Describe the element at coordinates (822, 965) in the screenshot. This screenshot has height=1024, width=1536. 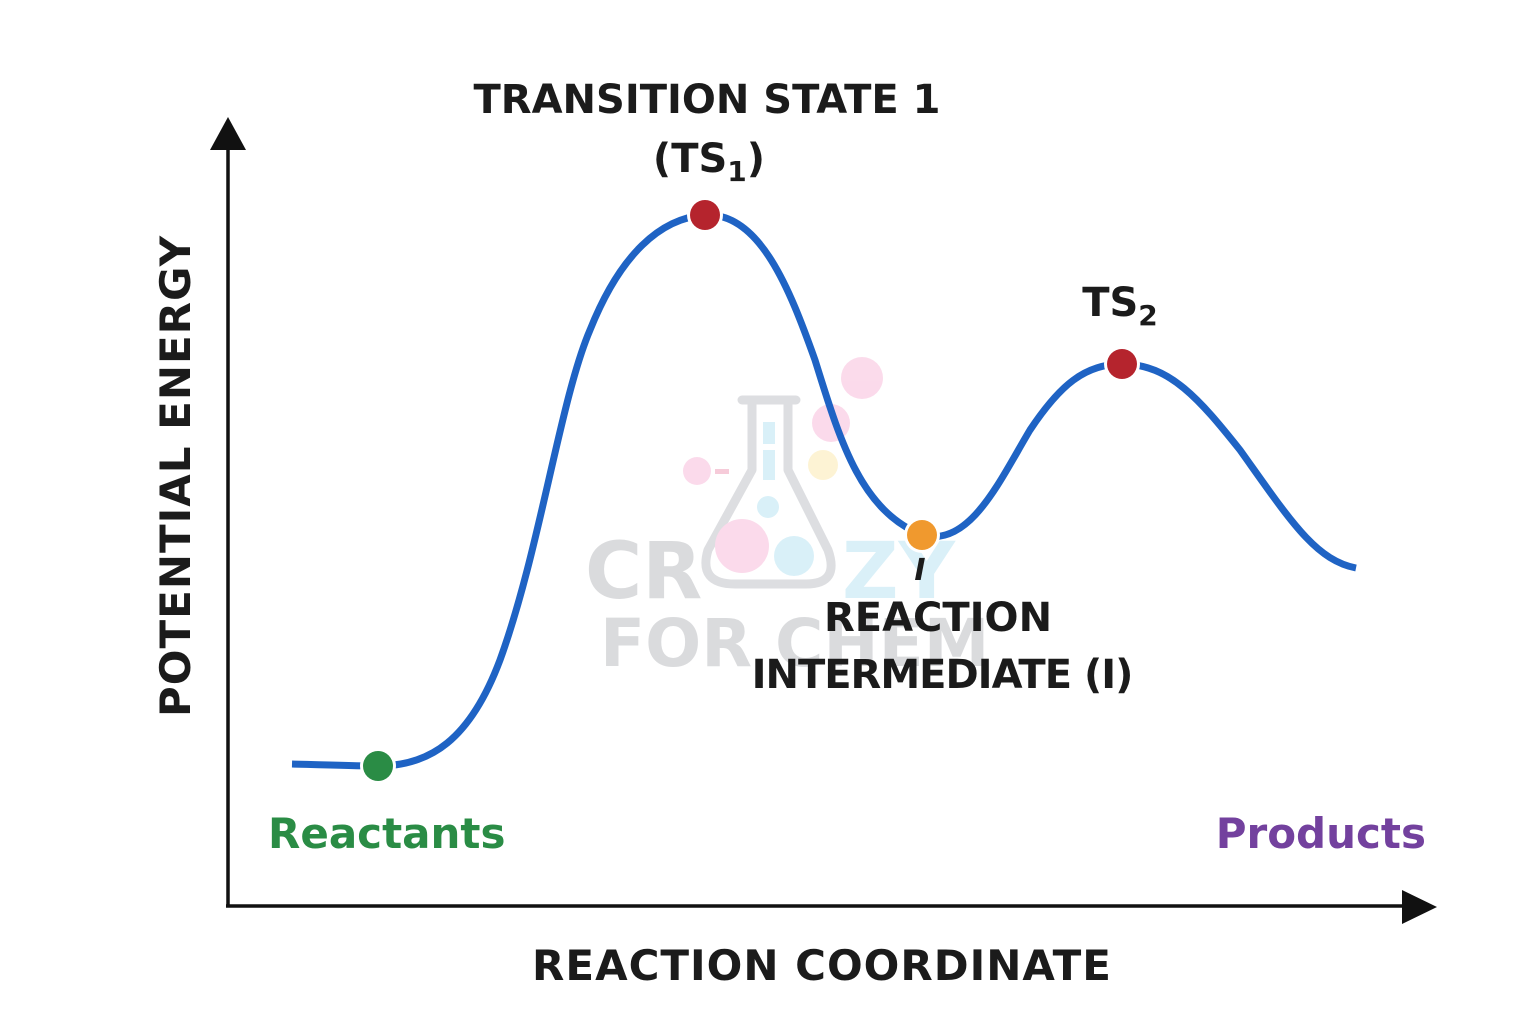
I see `x-axis-label: REACTION COORDINATE` at that location.